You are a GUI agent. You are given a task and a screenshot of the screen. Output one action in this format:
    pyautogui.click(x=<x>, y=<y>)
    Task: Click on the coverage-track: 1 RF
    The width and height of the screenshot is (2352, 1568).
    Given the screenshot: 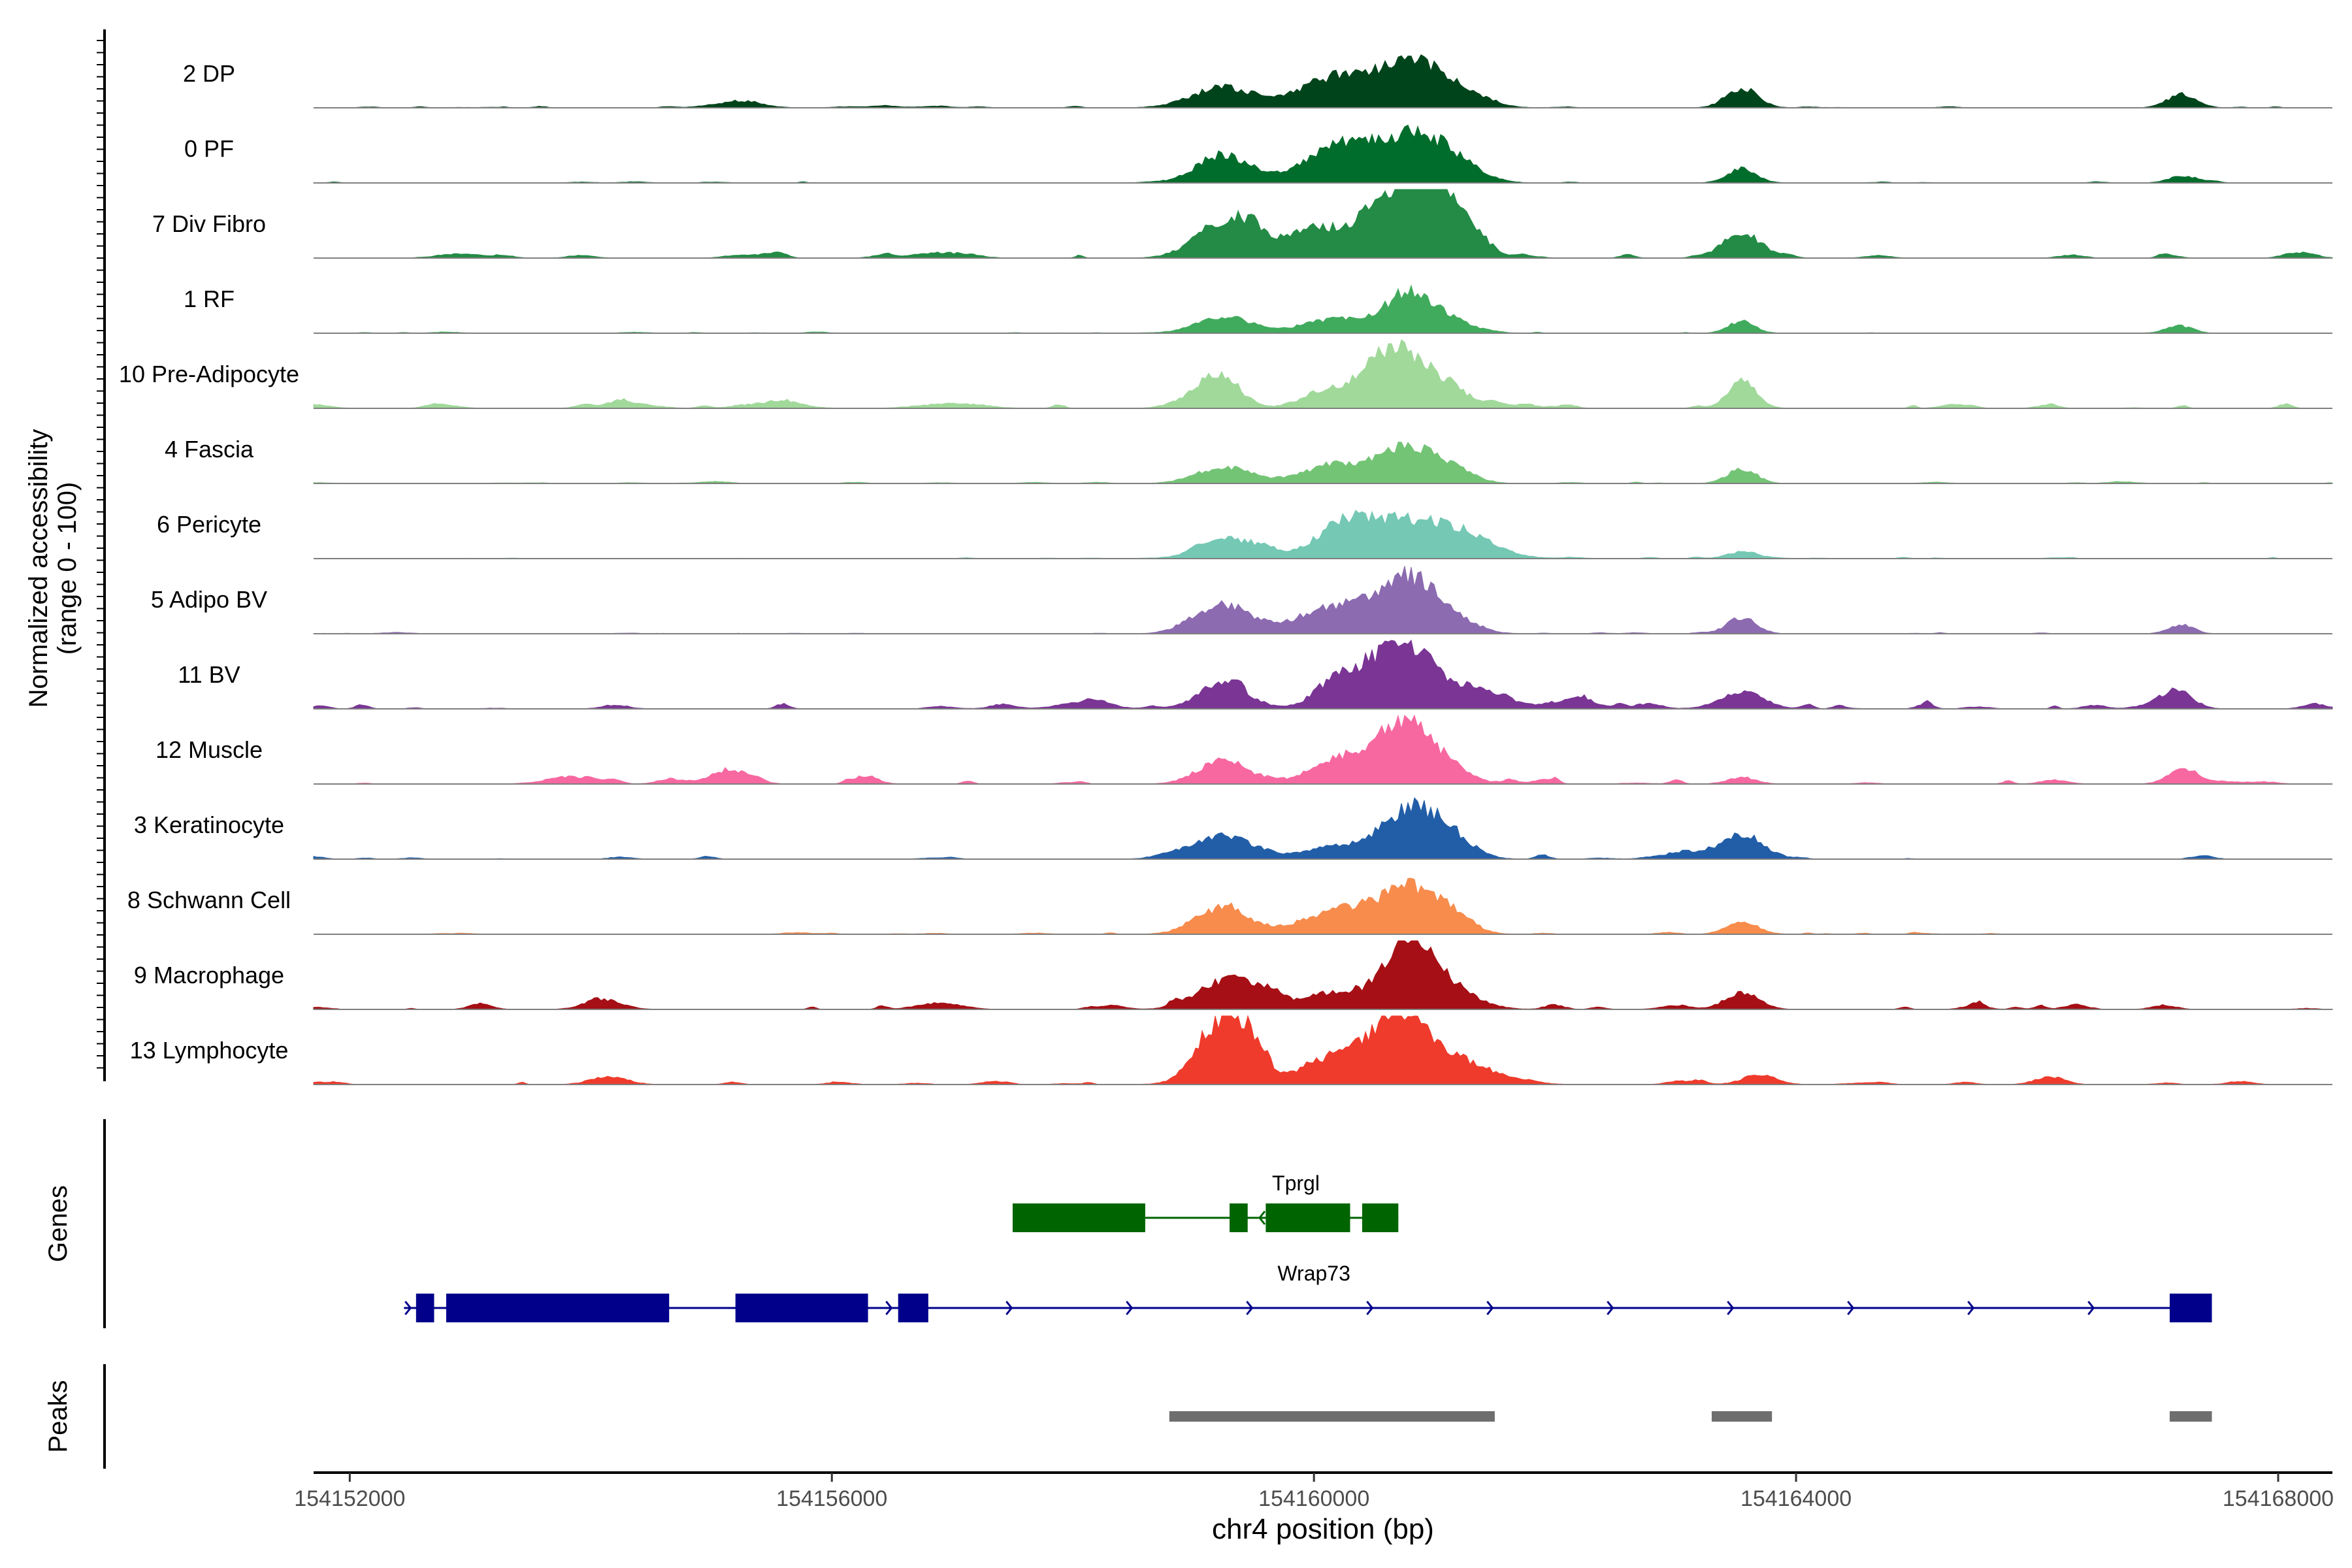 What is the action you would take?
    pyautogui.click(x=1258, y=309)
    